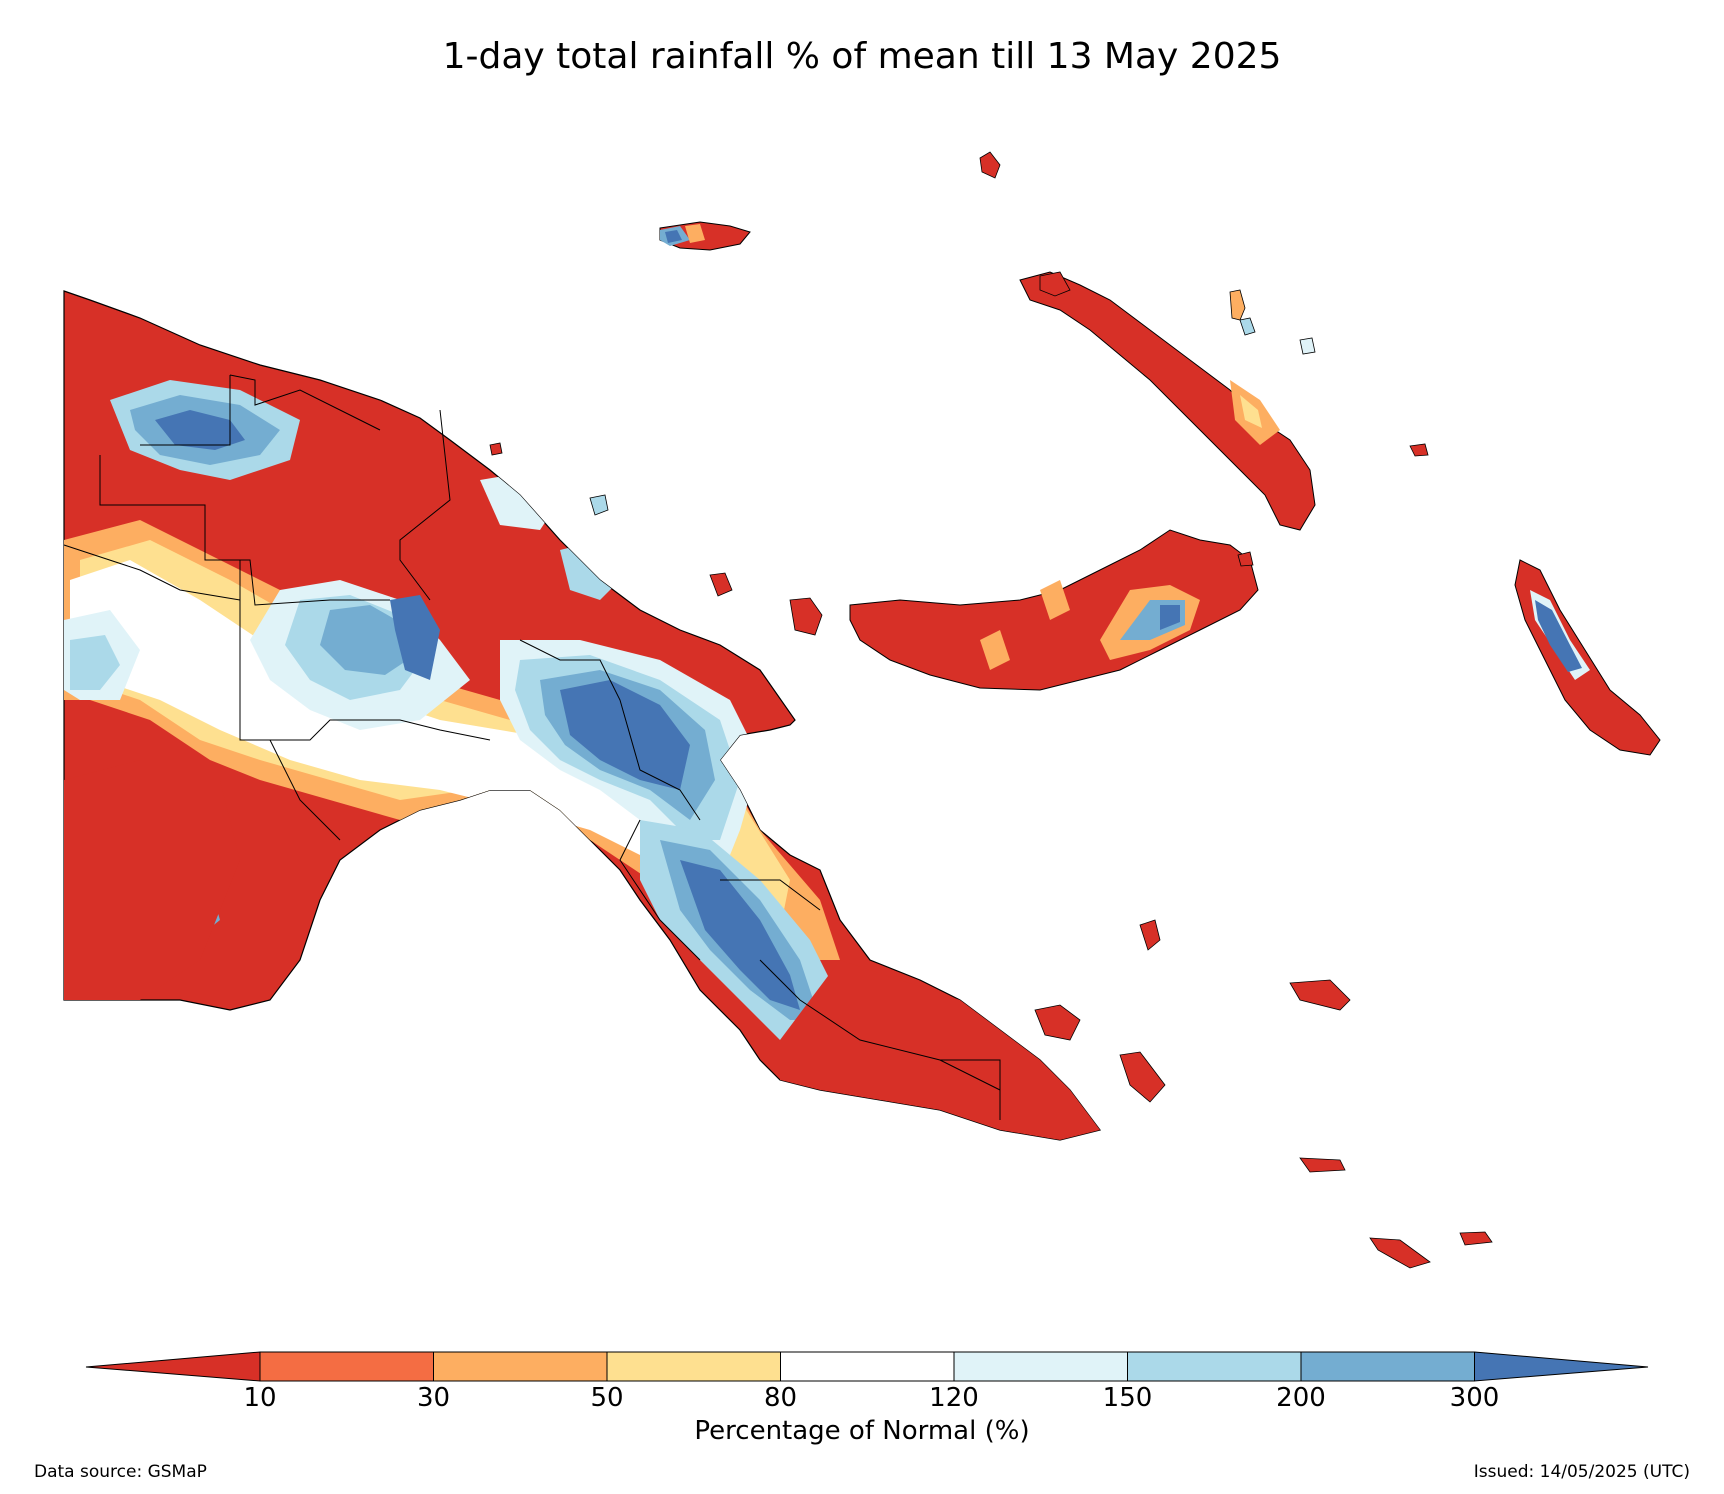 The image size is (1724, 1494). Describe the element at coordinates (1581, 1472) in the screenshot. I see `issued-date: Issued: 14/05/2025 (UTC)` at that location.